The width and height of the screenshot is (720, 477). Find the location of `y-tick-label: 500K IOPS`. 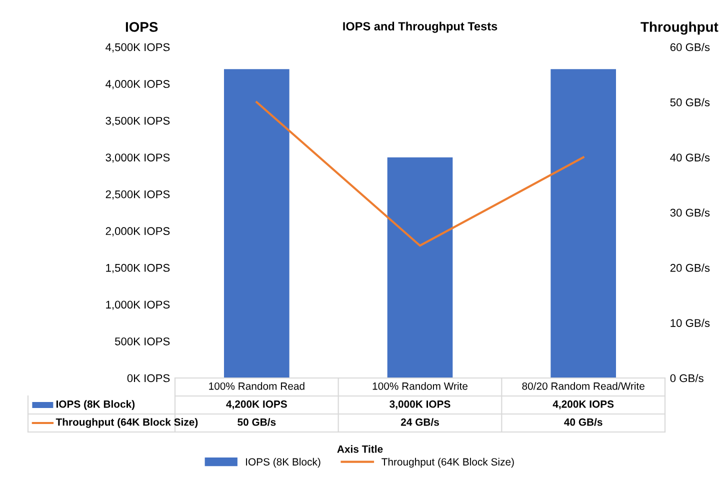

y-tick-label: 500K IOPS is located at coordinates (142, 341).